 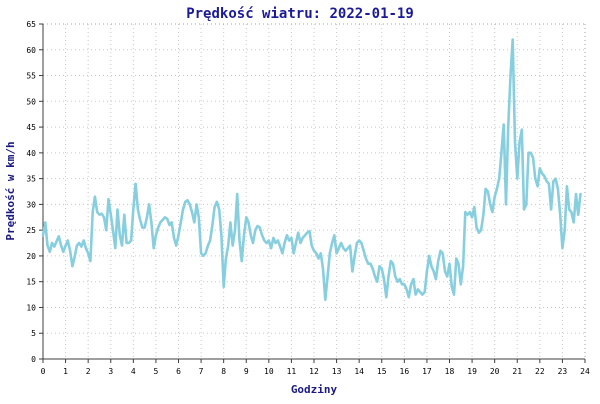 I want to click on y-tick-label: 45, so click(x=31, y=127).